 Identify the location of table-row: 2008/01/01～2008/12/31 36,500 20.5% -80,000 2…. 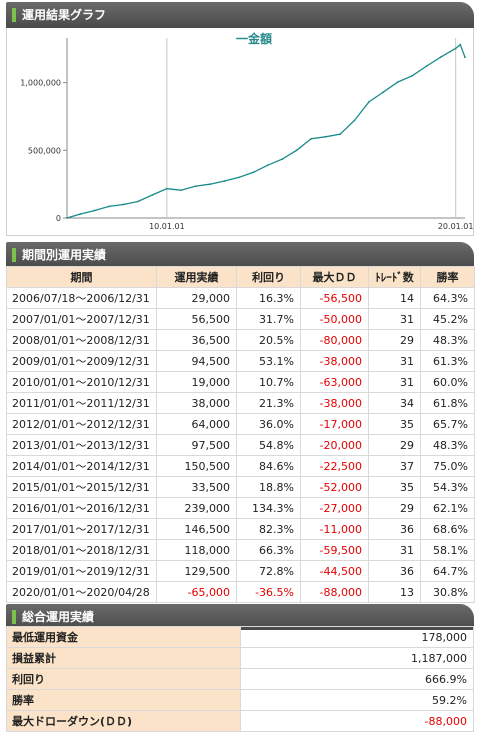
(240, 340).